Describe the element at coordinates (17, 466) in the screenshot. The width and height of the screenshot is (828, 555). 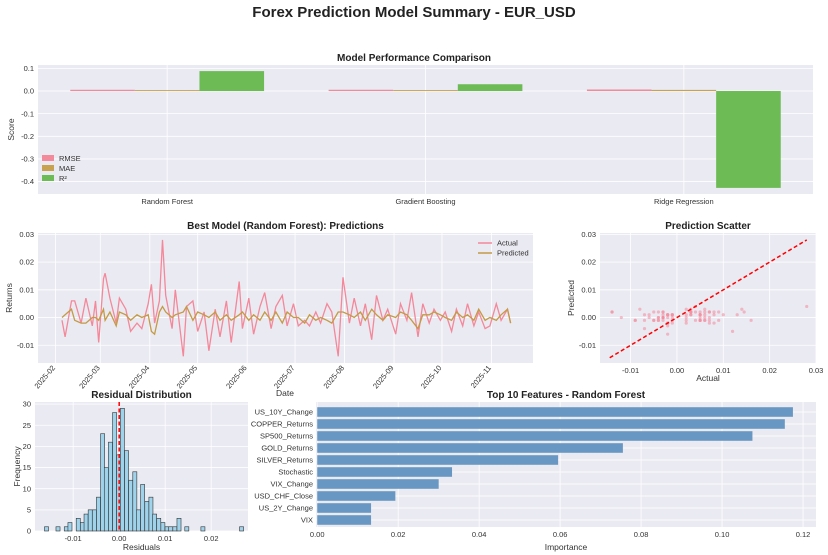
I see `y-axis-label: Frequency` at that location.